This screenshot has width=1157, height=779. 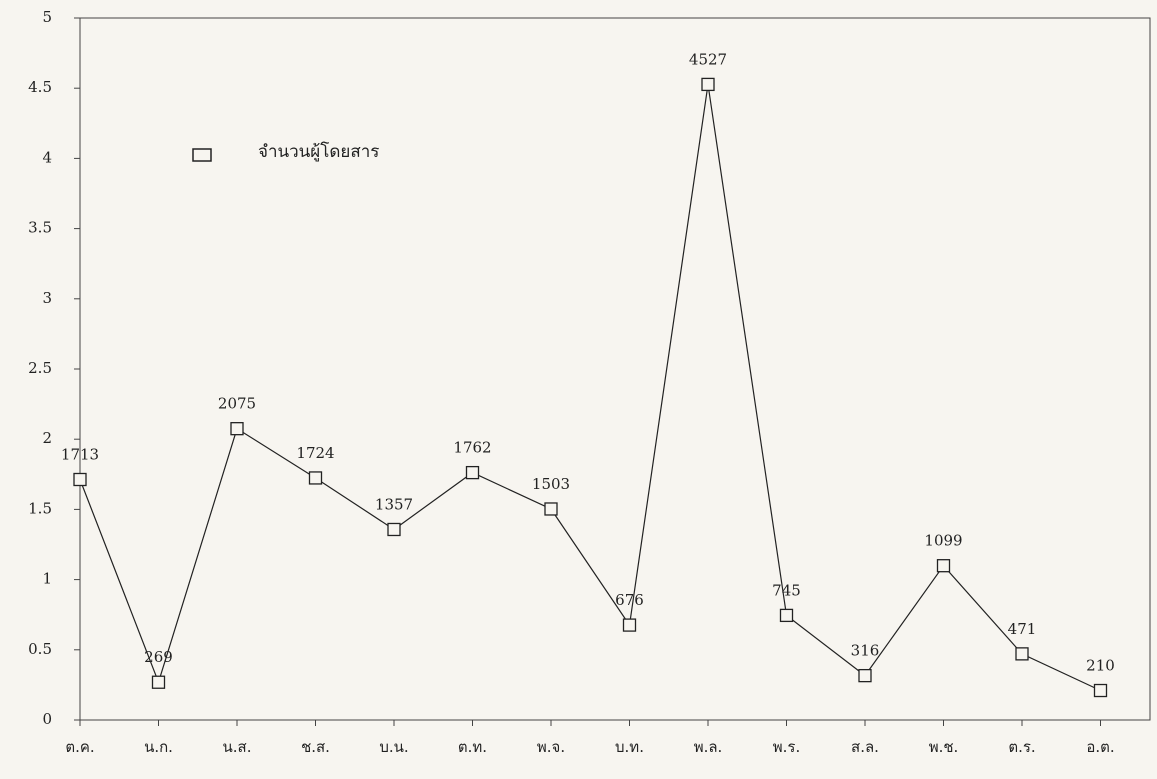 What do you see at coordinates (47, 719) in the screenshot?
I see `y-tick-label: 0` at bounding box center [47, 719].